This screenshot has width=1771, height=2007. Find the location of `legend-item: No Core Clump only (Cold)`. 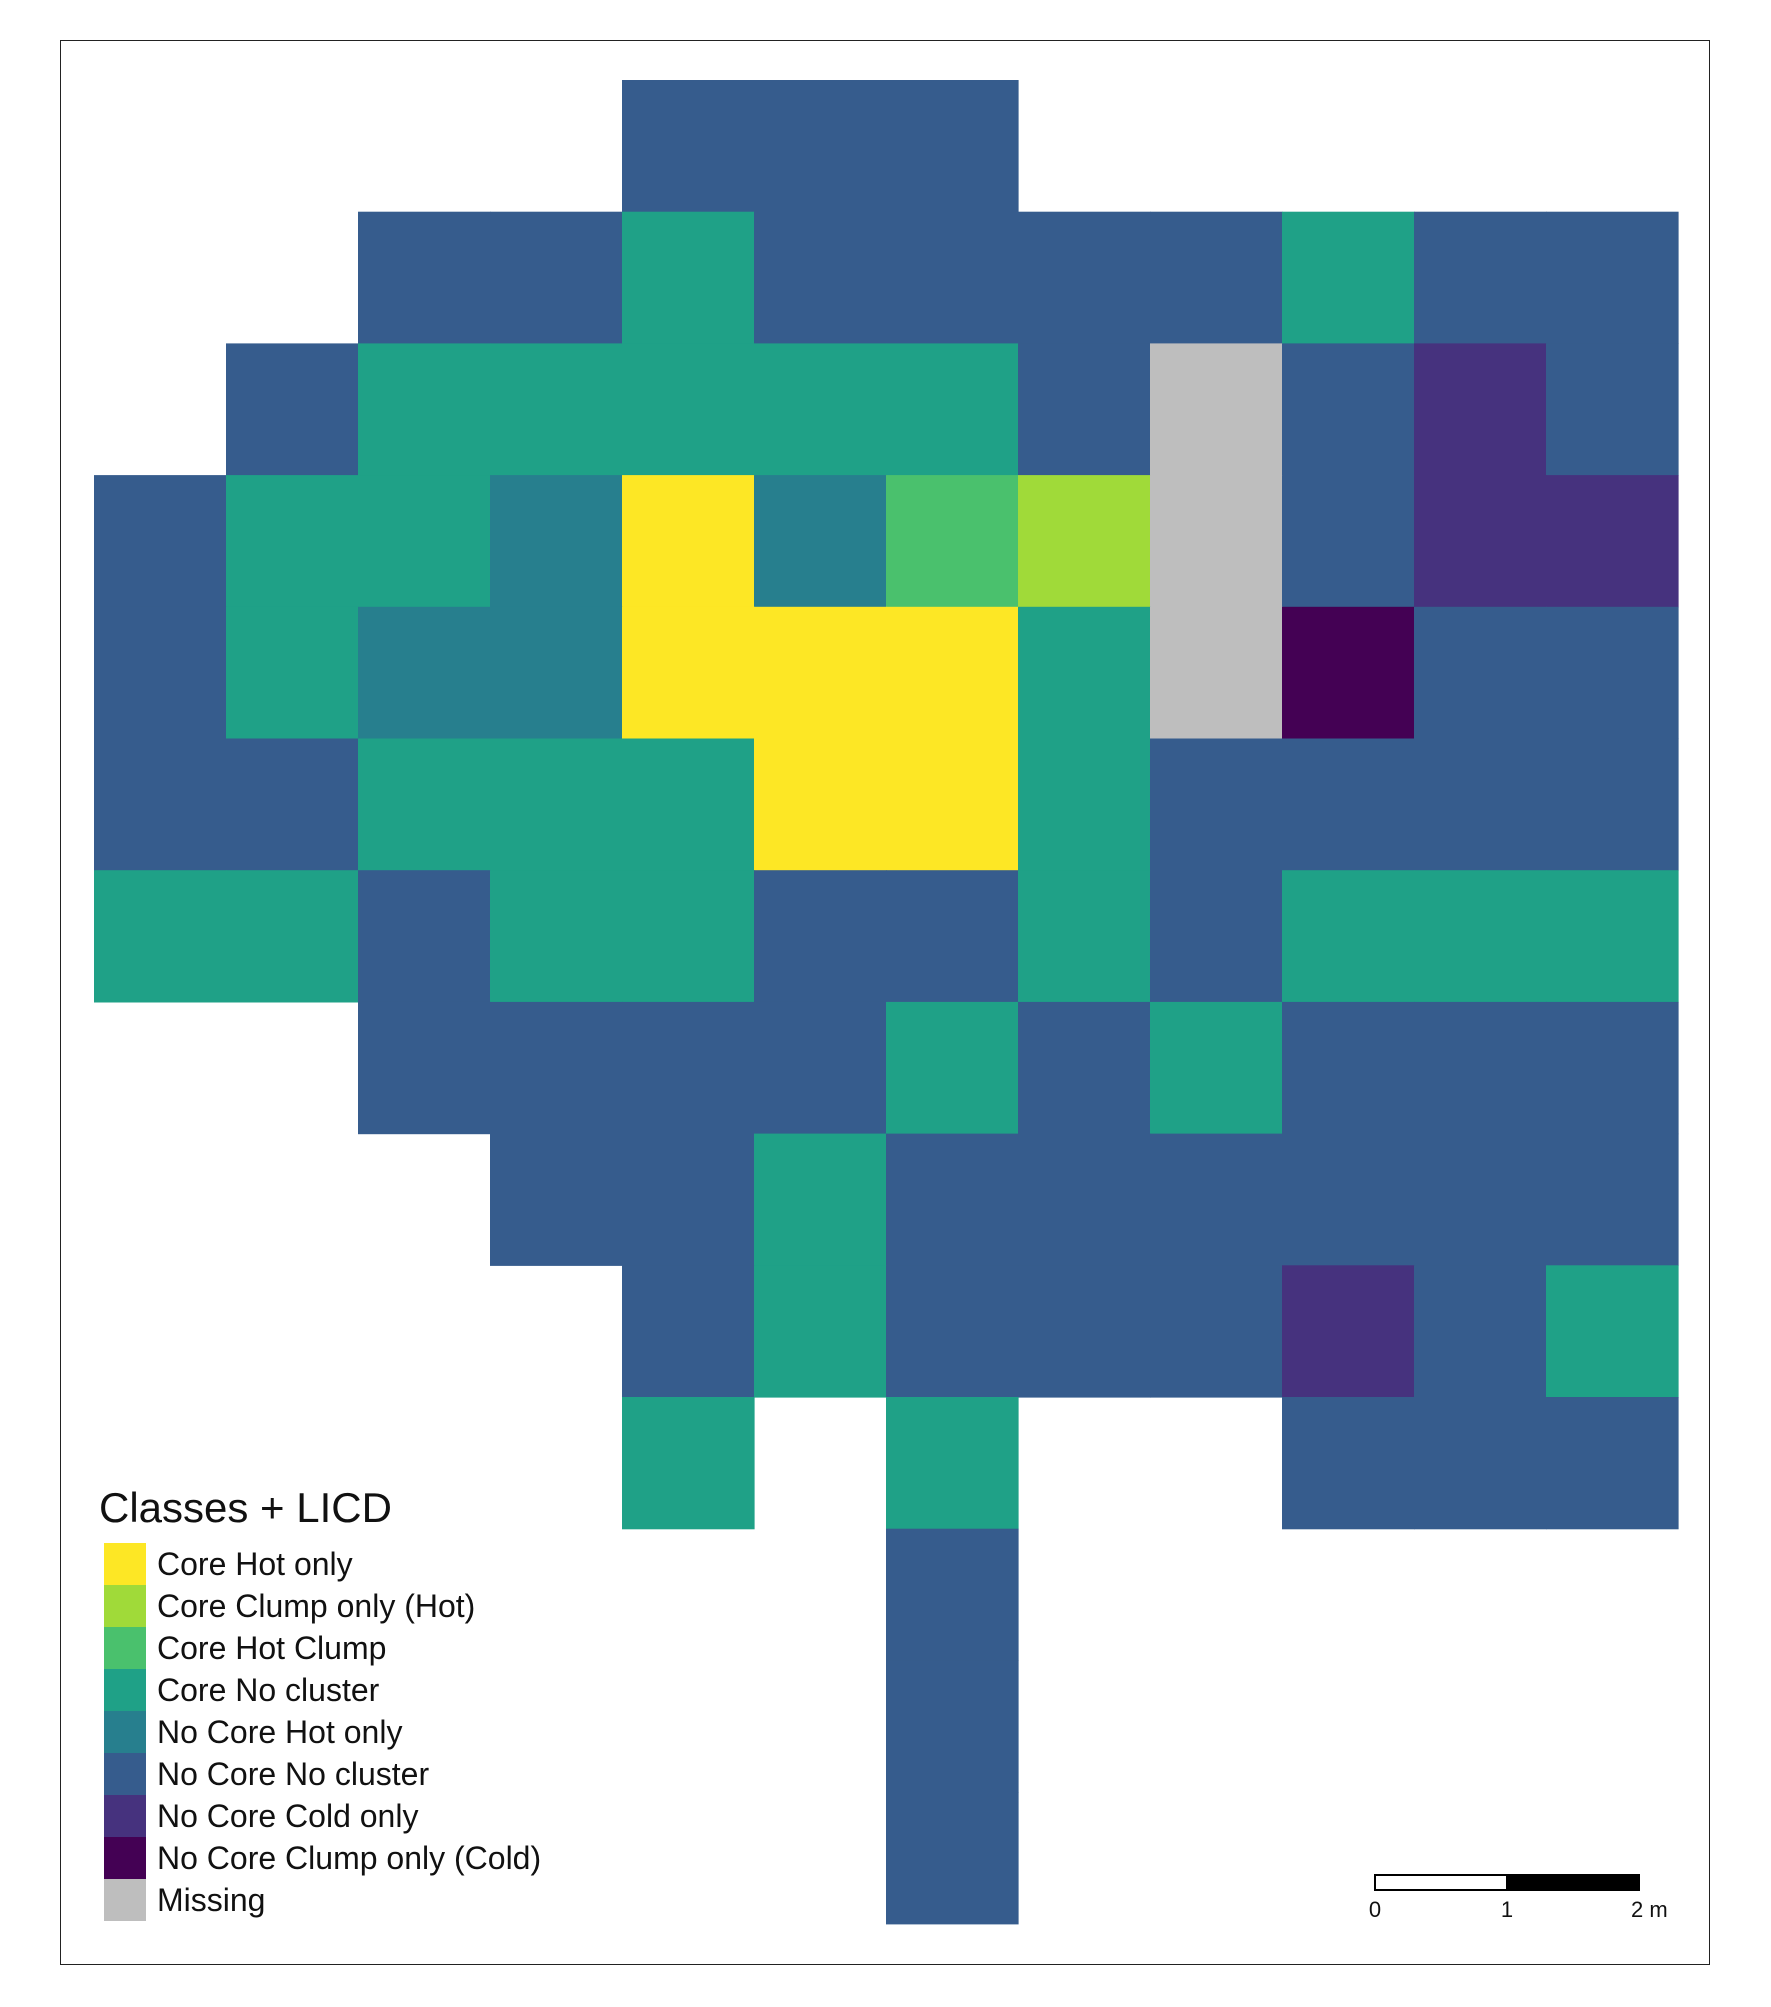

legend-item: No Core Clump only (Cold) is located at coordinates (322, 1858).